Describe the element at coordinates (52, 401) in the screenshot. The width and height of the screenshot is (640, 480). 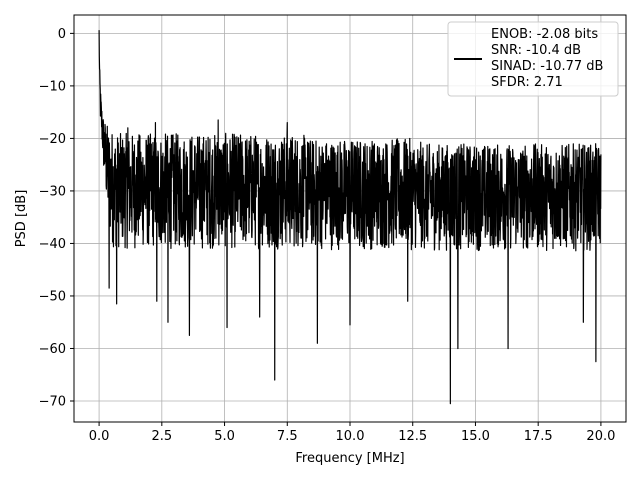
I see `y-tick-label: −70` at that location.